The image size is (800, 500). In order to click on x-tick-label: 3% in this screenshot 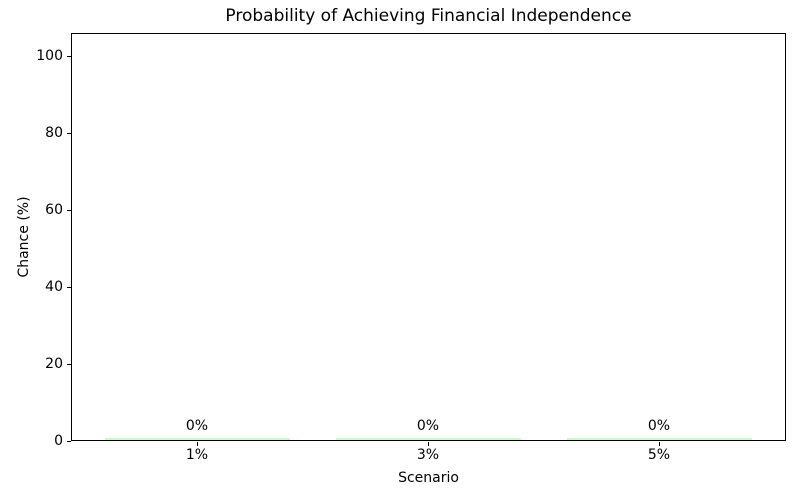, I will do `click(428, 455)`.